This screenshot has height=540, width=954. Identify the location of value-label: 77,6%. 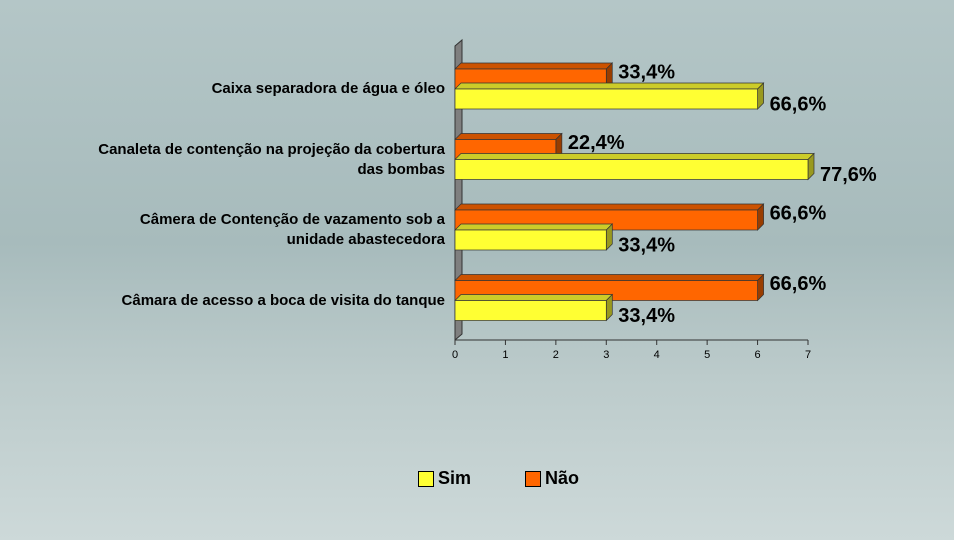
(848, 175).